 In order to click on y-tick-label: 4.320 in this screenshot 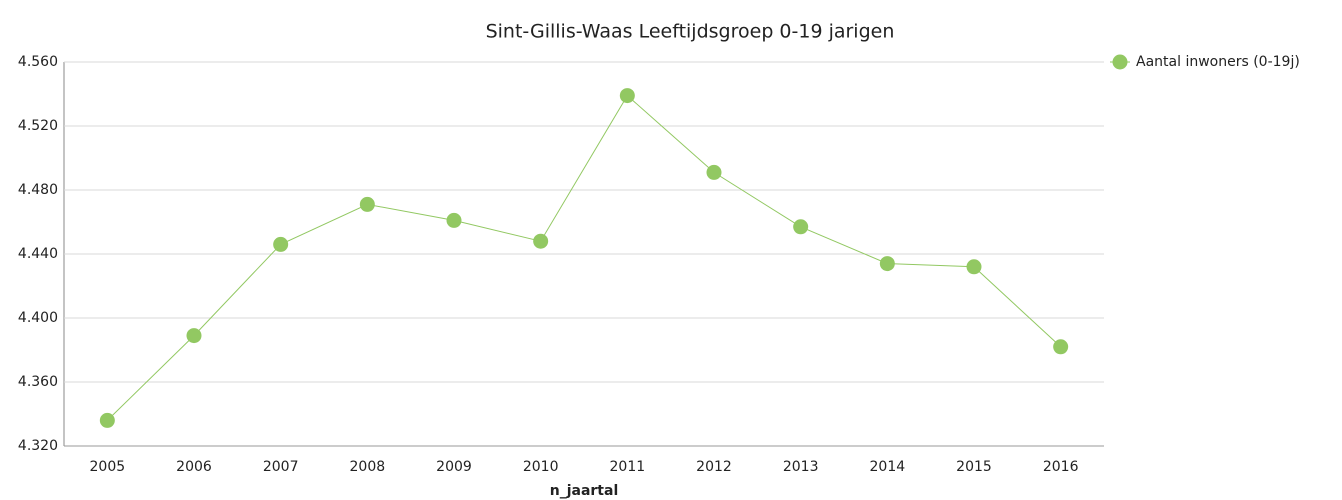, I will do `click(38, 446)`.